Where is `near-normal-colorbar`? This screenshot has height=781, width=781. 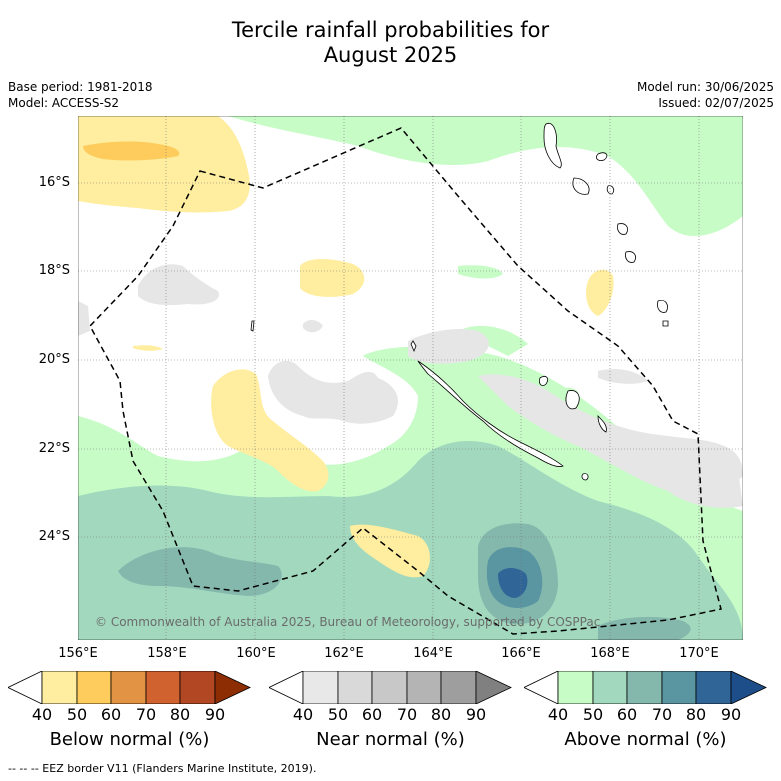
near-normal-colorbar is located at coordinates (390, 687).